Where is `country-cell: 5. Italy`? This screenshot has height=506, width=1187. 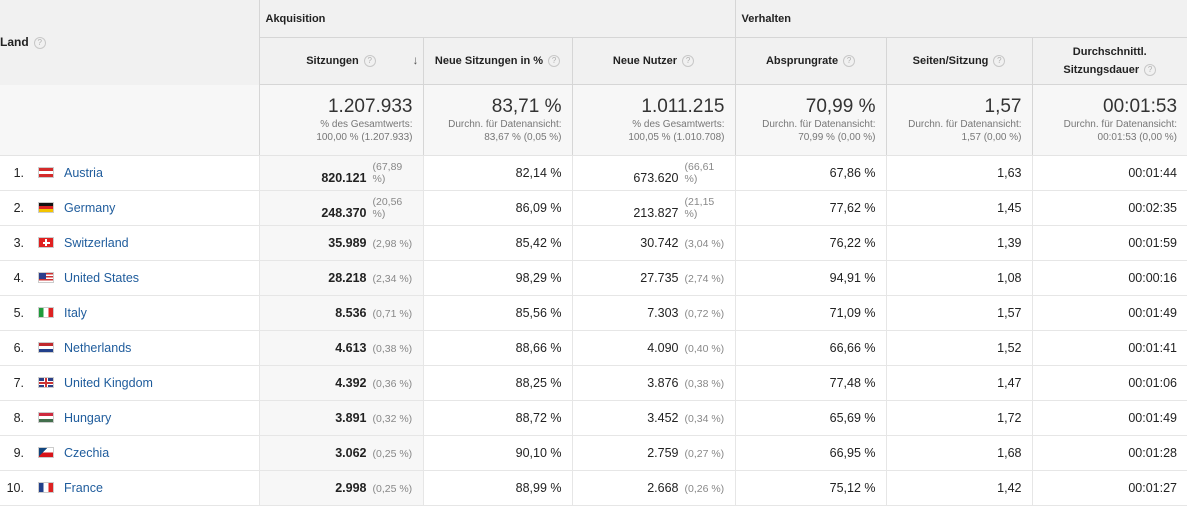
country-cell: 5. Italy is located at coordinates (129, 313).